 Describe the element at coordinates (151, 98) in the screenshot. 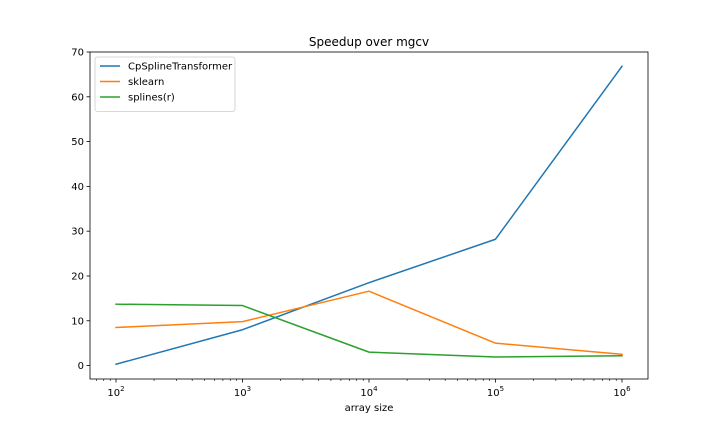

I see `legend-label-2: splines(r)` at that location.